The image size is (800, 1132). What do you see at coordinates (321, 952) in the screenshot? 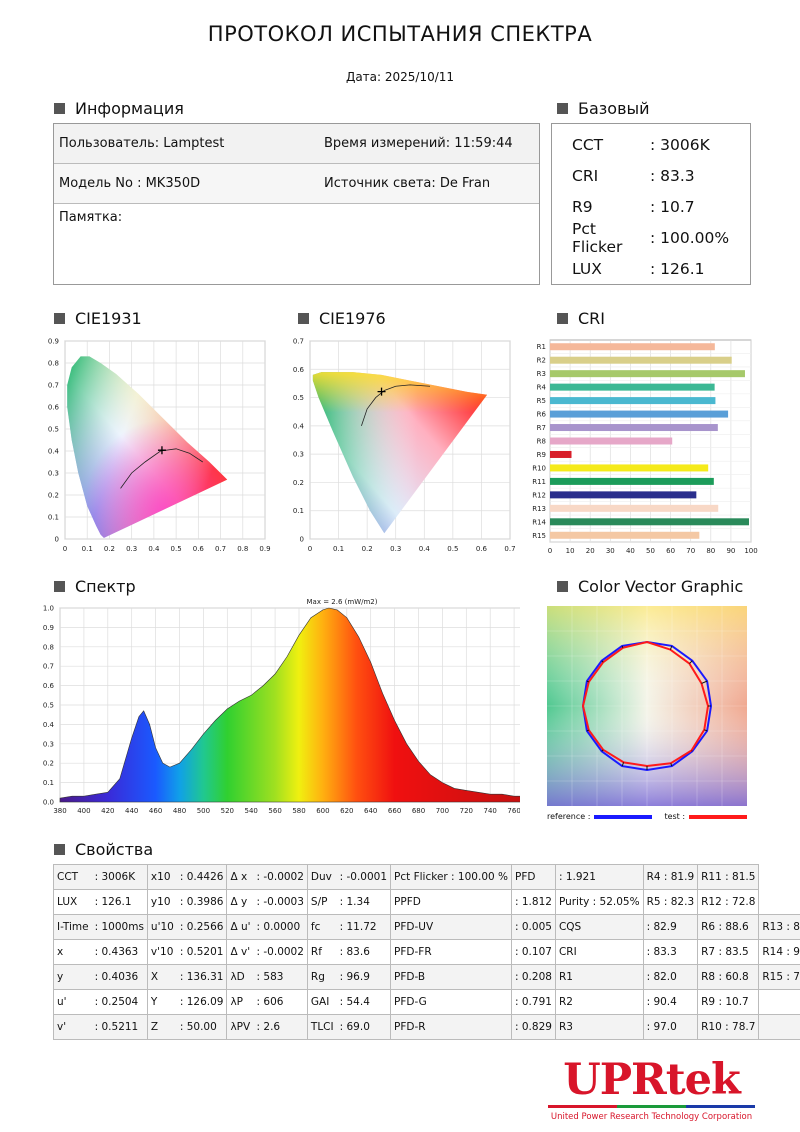
I see `props-cell: Rf` at bounding box center [321, 952].